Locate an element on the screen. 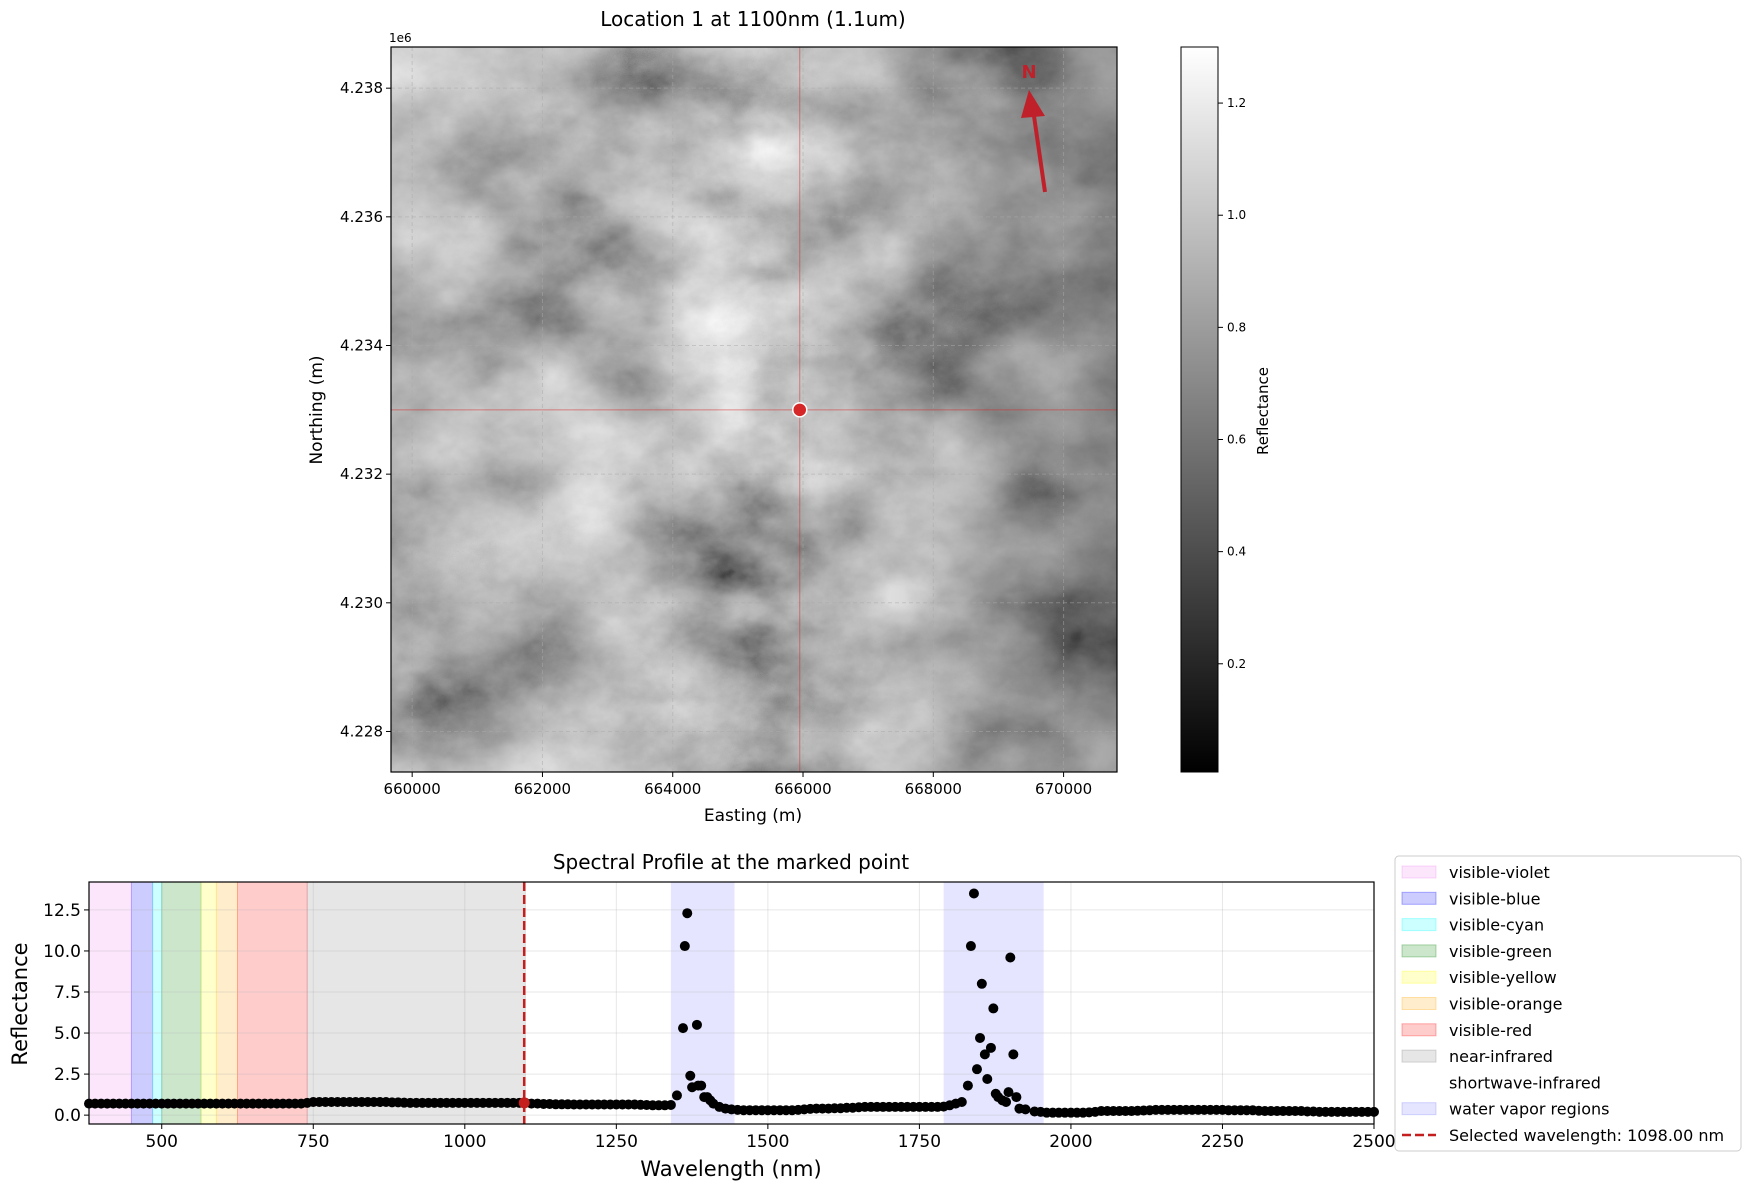 The width and height of the screenshot is (1750, 1189). y-offset-label: 1e6 is located at coordinates (400, 38).